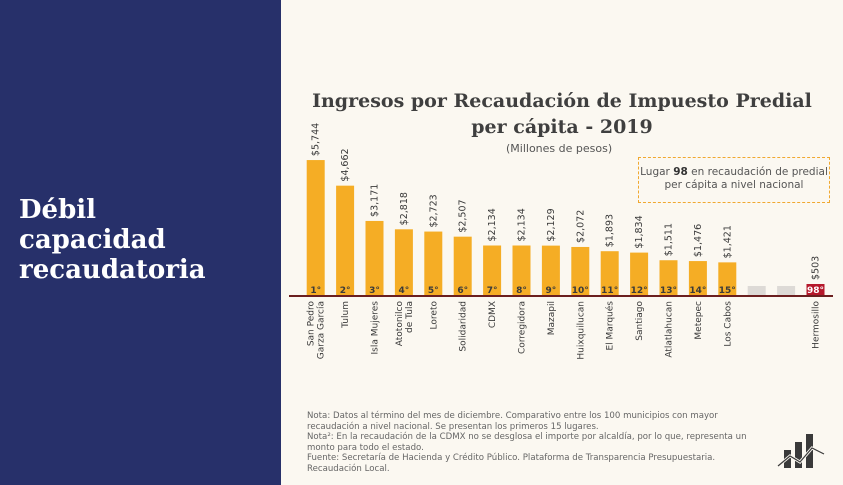  I want to click on annotation-line2: per cápita a nivel nacional, so click(734, 185).